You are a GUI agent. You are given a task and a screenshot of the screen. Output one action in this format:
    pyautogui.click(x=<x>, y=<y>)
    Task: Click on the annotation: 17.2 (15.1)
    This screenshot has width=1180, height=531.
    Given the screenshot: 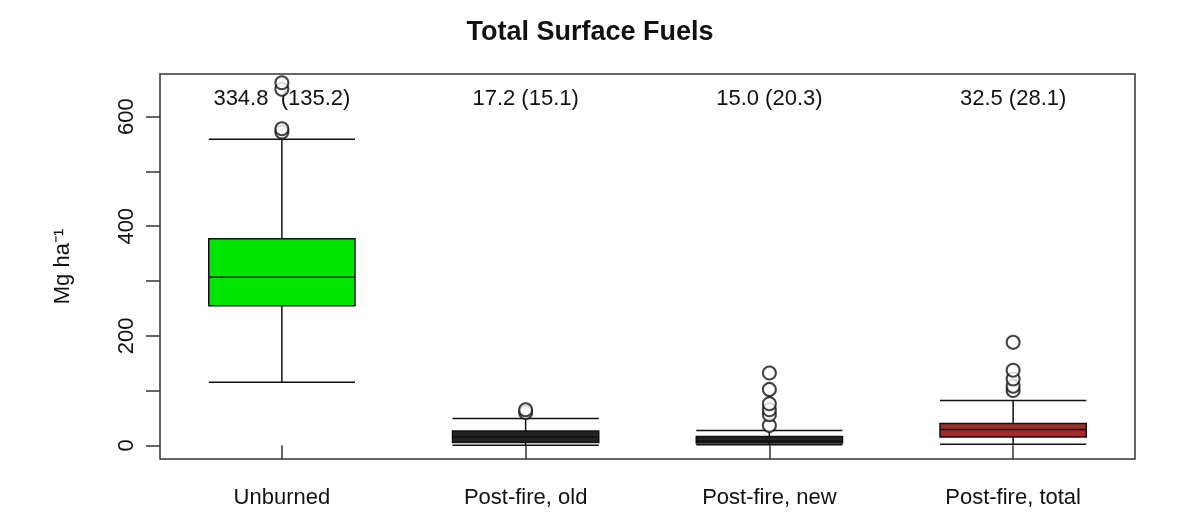 What is the action you would take?
    pyautogui.click(x=525, y=97)
    